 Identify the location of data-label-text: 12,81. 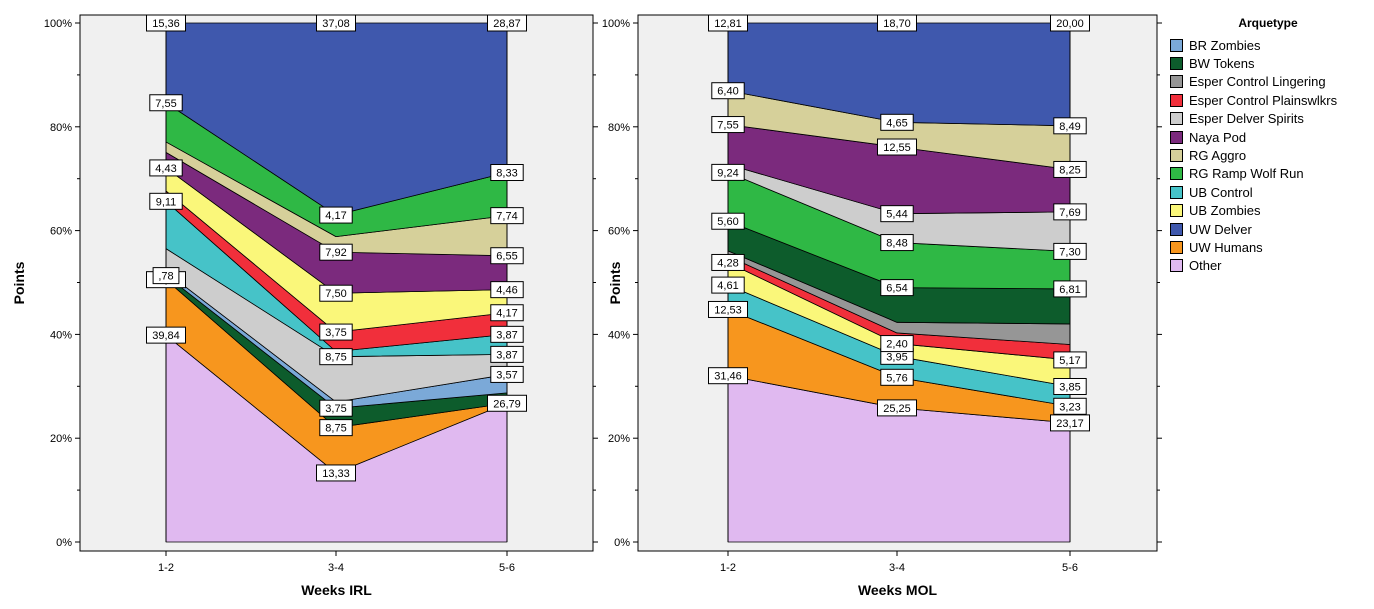
(728, 24).